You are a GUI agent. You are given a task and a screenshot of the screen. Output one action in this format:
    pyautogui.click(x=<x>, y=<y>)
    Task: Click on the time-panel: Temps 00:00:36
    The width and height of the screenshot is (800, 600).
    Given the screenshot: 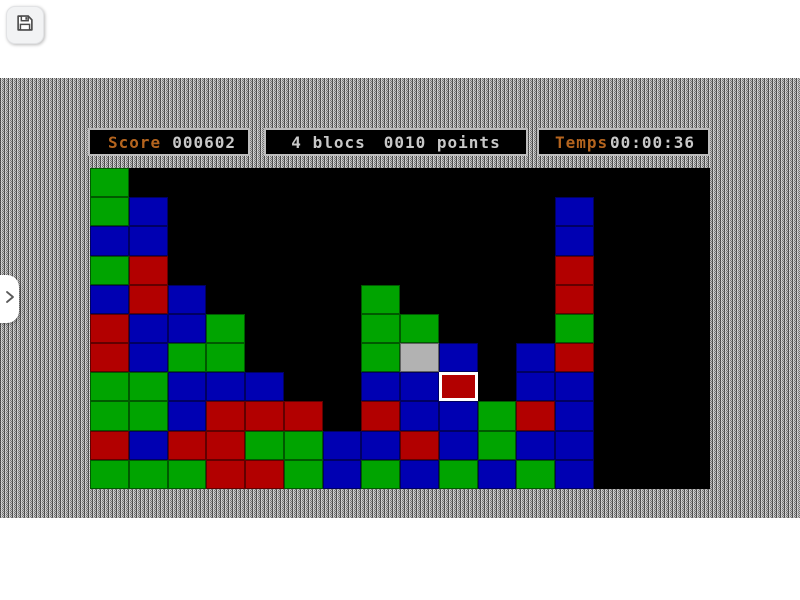 What is the action you would take?
    pyautogui.click(x=623, y=142)
    